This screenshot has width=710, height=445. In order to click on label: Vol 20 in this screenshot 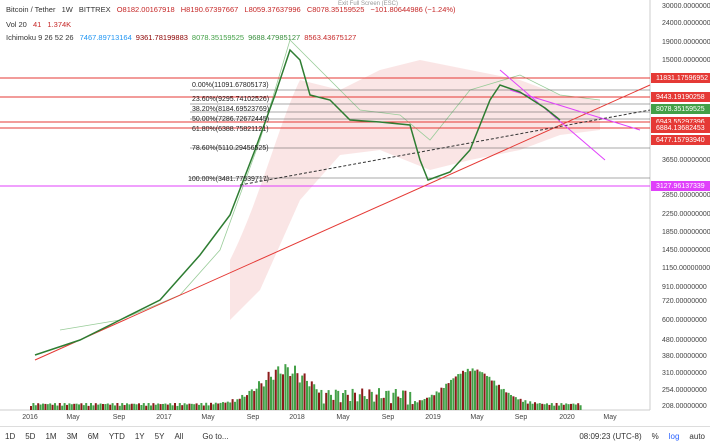, I will do `click(16, 24)`.